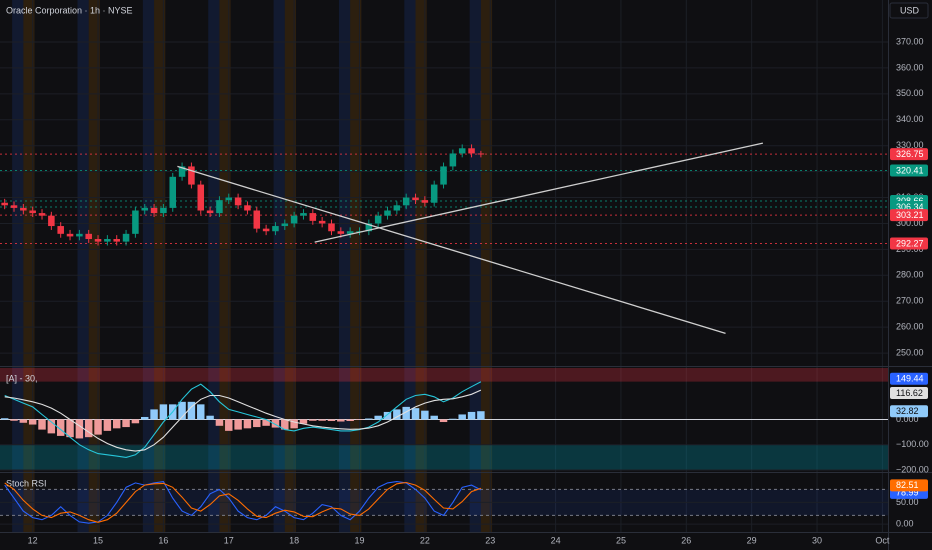  Describe the element at coordinates (490, 540) in the screenshot. I see `x-tick-label: 23` at that location.